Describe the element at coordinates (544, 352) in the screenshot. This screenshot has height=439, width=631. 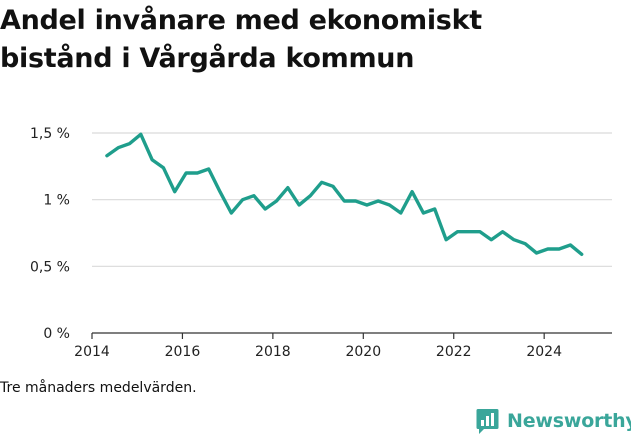
I see `x-tick-label: 2024` at that location.